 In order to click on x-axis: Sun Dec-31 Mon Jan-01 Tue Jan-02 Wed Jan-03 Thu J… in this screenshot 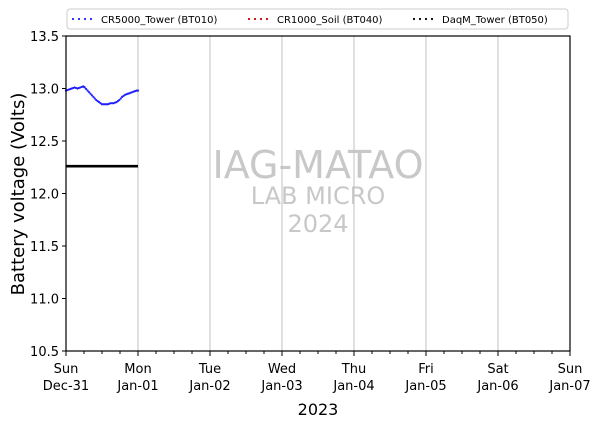, I will do `click(317, 372)`.